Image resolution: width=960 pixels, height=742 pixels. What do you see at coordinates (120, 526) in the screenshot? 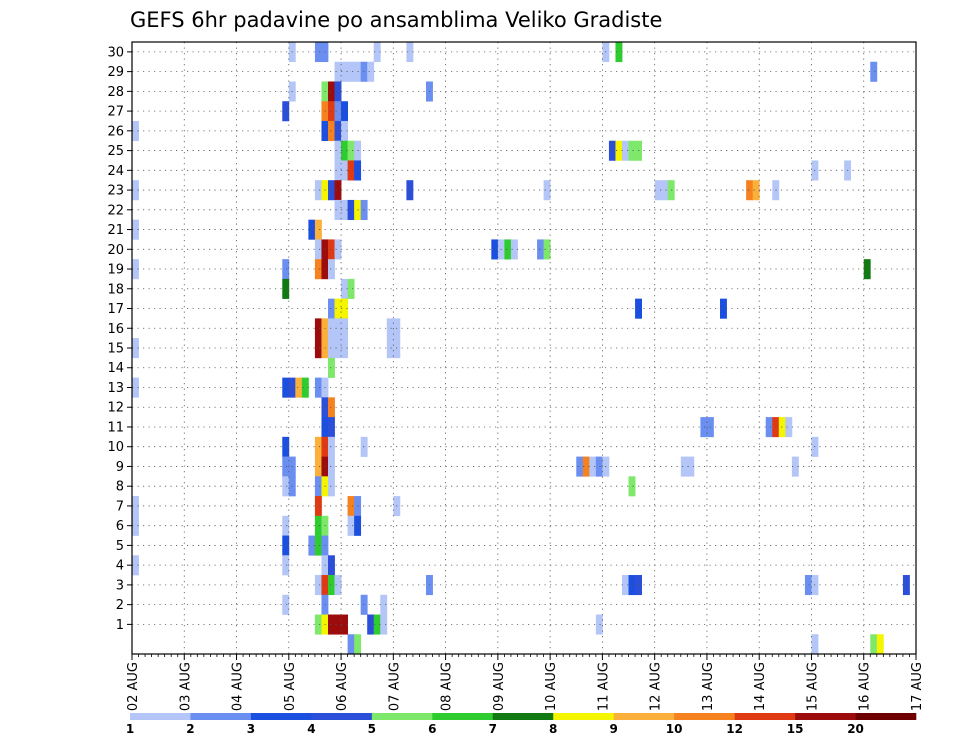
I see `y-tick-label: 6` at bounding box center [120, 526].